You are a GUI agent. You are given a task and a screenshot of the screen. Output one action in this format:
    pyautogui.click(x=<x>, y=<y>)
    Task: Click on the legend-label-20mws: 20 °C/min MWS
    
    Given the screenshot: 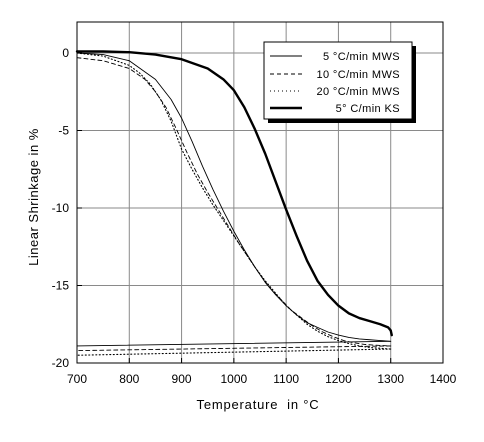 What is the action you would take?
    pyautogui.click(x=358, y=92)
    